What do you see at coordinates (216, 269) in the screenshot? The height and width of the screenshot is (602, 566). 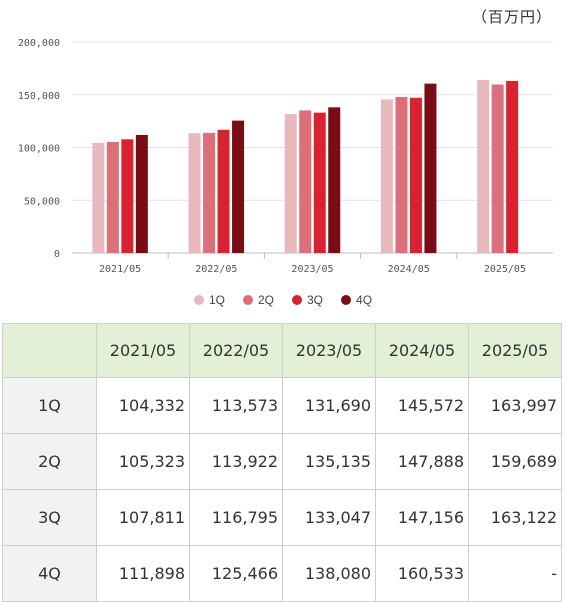 I see `x-tick-label: 2022/05` at bounding box center [216, 269].